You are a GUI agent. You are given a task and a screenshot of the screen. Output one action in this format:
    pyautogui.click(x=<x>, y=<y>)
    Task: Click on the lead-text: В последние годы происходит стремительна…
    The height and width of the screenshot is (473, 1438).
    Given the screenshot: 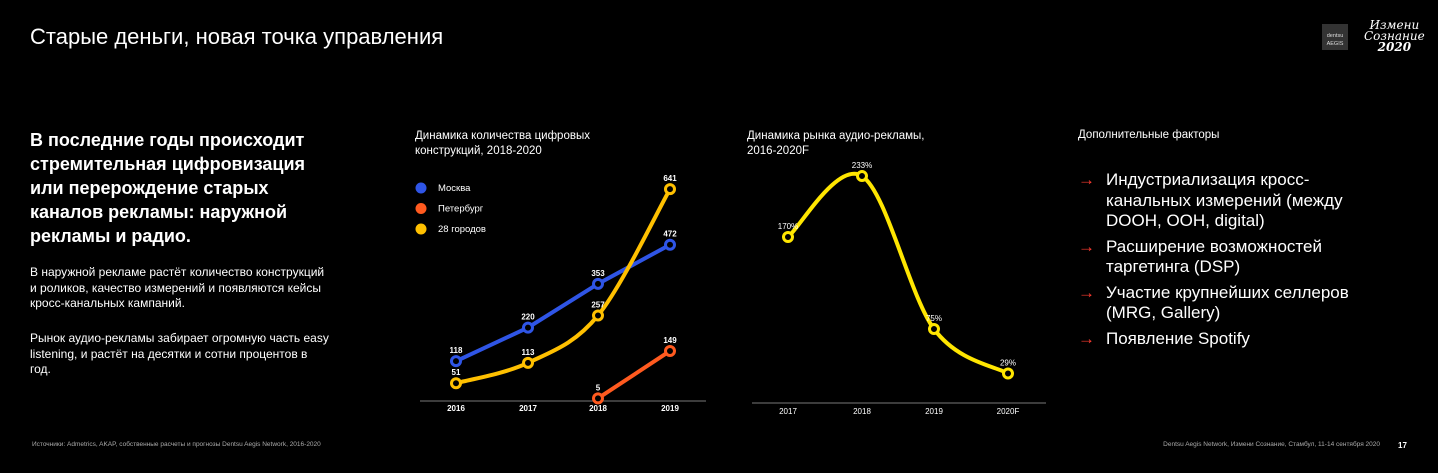 What is the action you would take?
    pyautogui.click(x=168, y=188)
    